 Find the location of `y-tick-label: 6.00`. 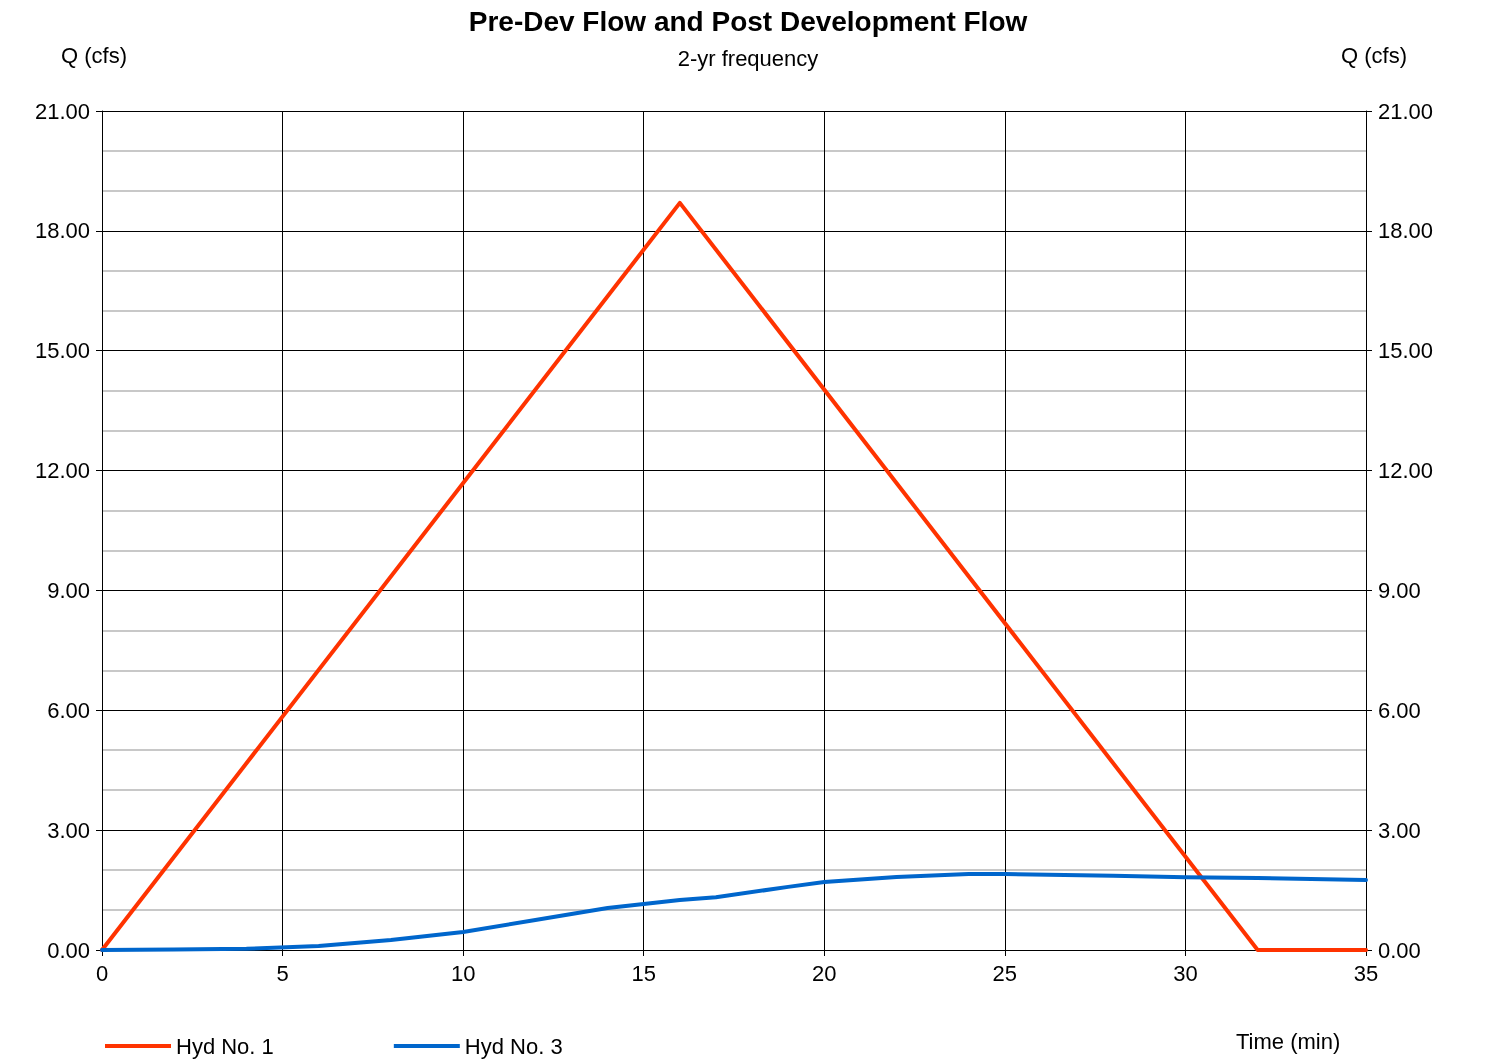

y-tick-label: 6.00 is located at coordinates (68, 710).